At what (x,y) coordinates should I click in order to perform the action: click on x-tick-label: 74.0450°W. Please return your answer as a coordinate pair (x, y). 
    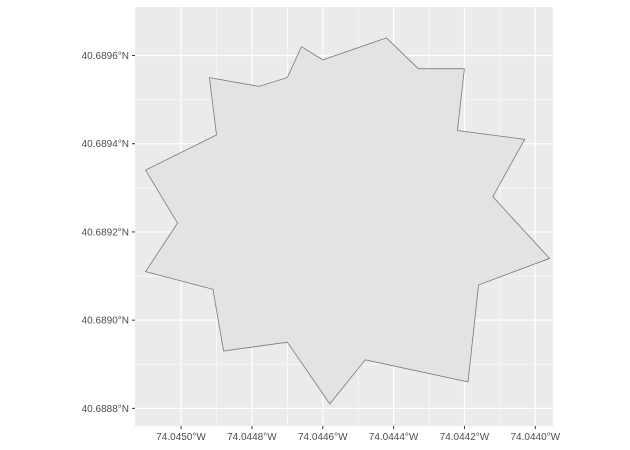
    Looking at the image, I should click on (181, 437).